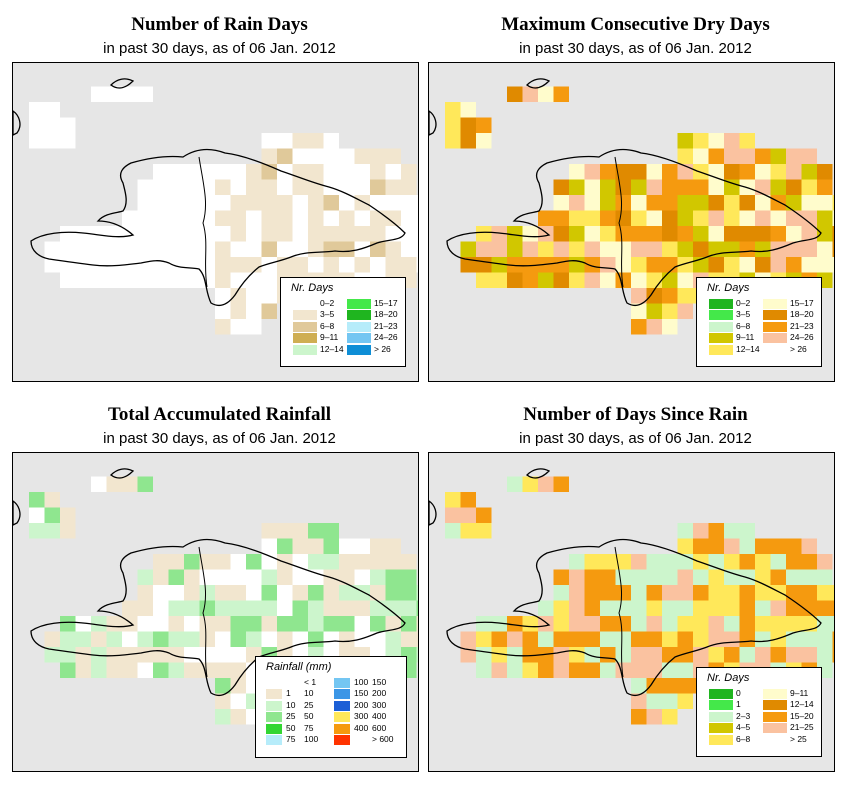 This screenshot has height=793, width=853. I want to click on legend-range-to: 25, so click(309, 704).